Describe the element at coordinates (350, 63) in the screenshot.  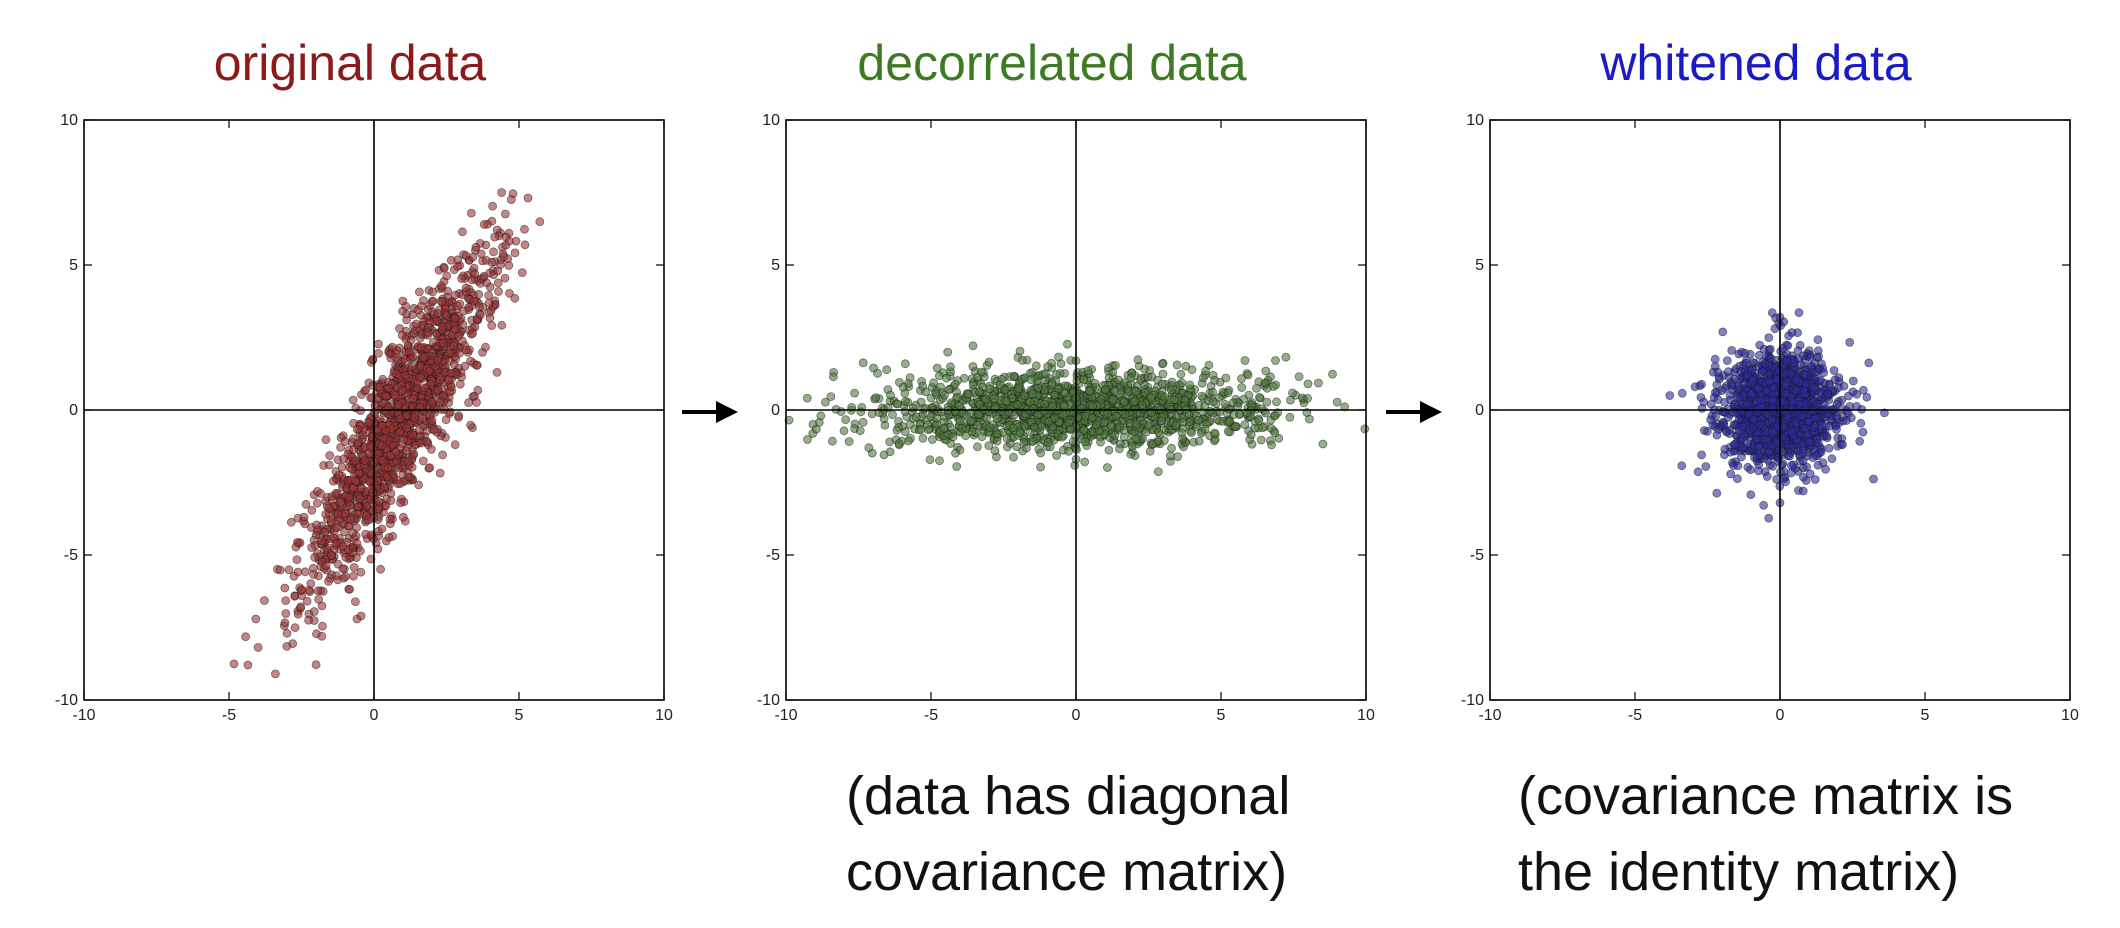
I see `chart-title-original: original data` at that location.